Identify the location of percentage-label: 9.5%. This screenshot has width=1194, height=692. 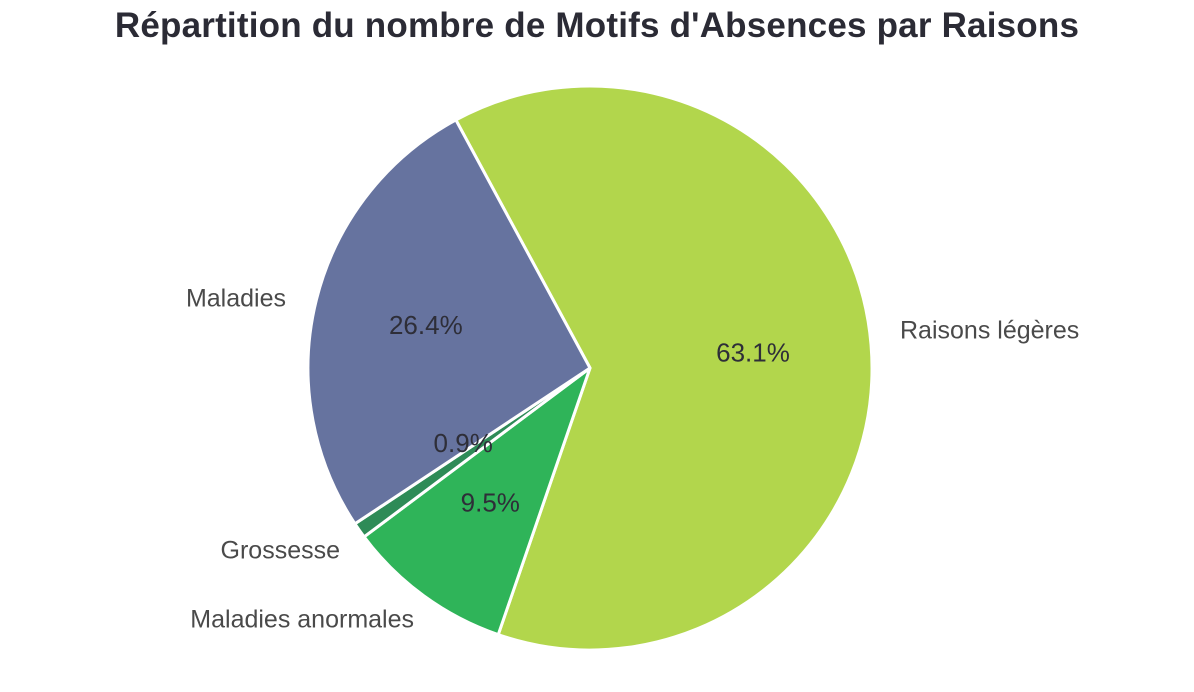
(490, 503).